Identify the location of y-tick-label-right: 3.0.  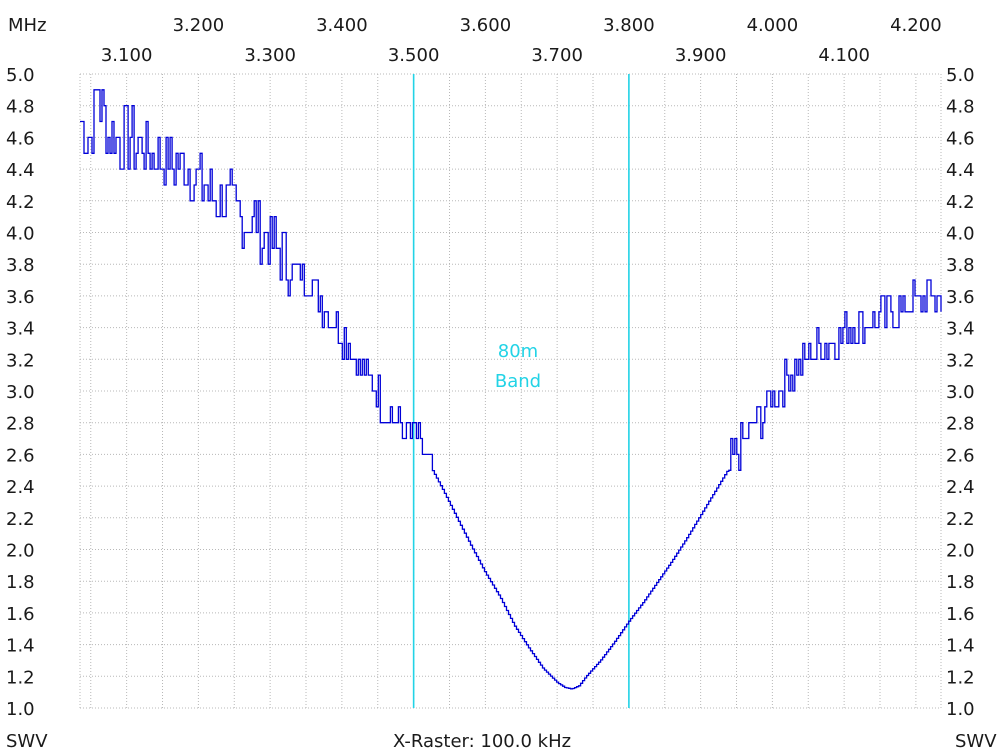
(960, 392).